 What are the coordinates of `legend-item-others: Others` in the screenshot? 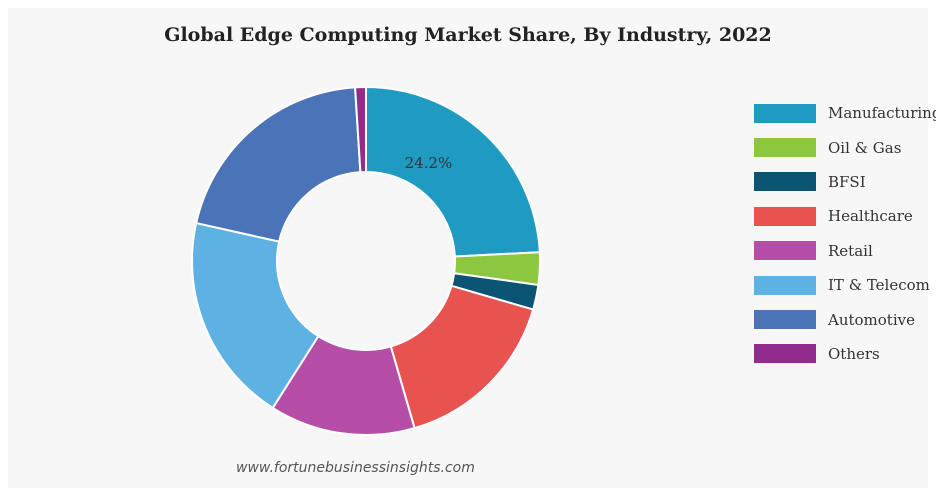 It's located at (845, 354).